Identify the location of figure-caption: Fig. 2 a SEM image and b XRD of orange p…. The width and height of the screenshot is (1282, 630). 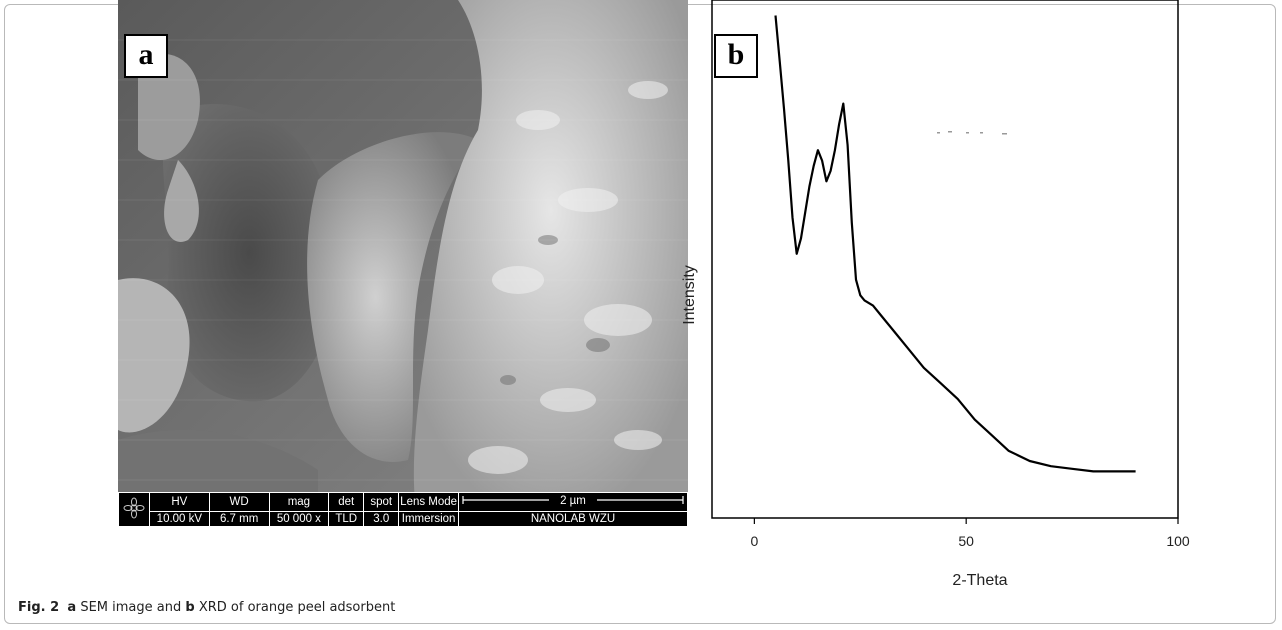
(206, 607).